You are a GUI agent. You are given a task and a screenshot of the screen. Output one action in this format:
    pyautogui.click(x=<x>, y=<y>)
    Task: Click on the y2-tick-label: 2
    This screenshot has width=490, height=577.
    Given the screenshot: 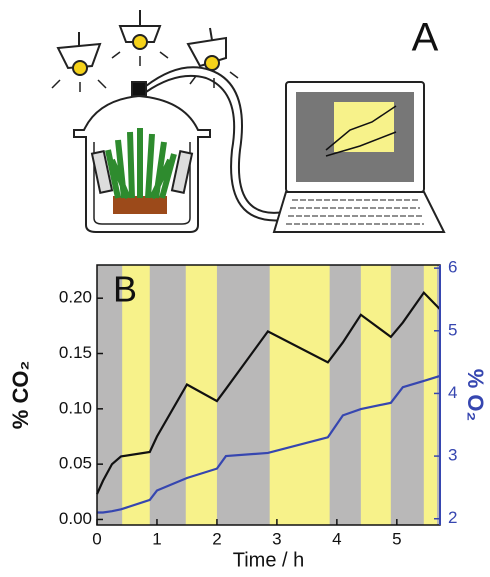 What is the action you would take?
    pyautogui.click(x=452, y=517)
    